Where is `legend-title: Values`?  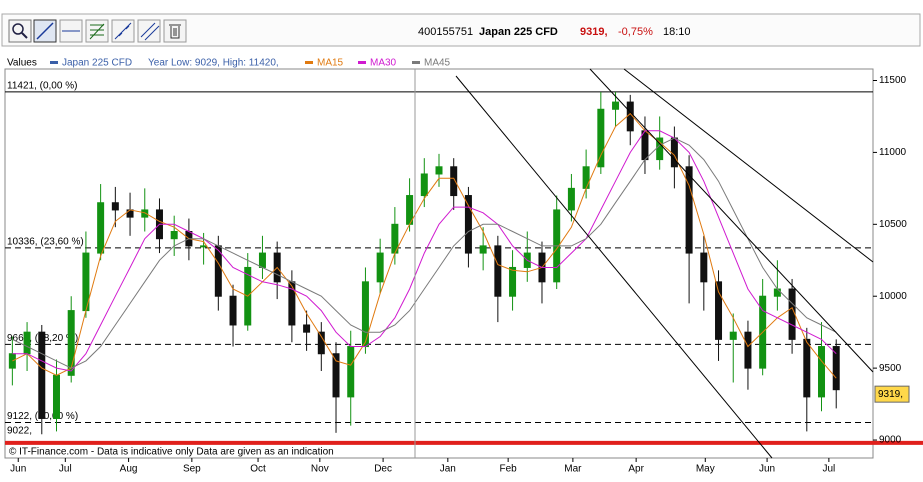
legend-title: Values is located at coordinates (22, 63).